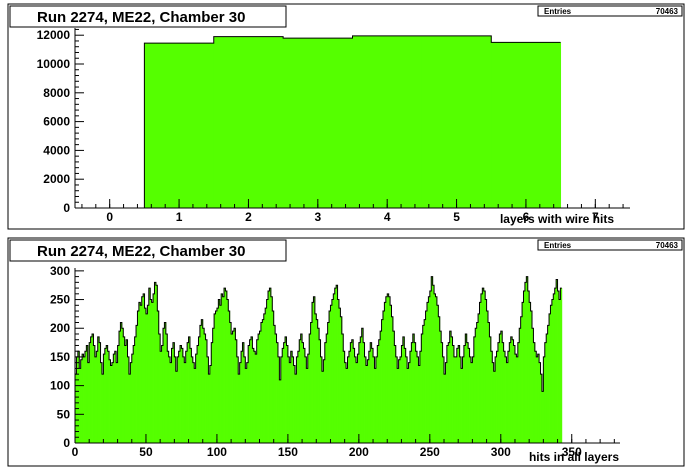 Image resolution: width=696 pixels, height=472 pixels. I want to click on x-axis-title: layers with wire hits, so click(557, 219).